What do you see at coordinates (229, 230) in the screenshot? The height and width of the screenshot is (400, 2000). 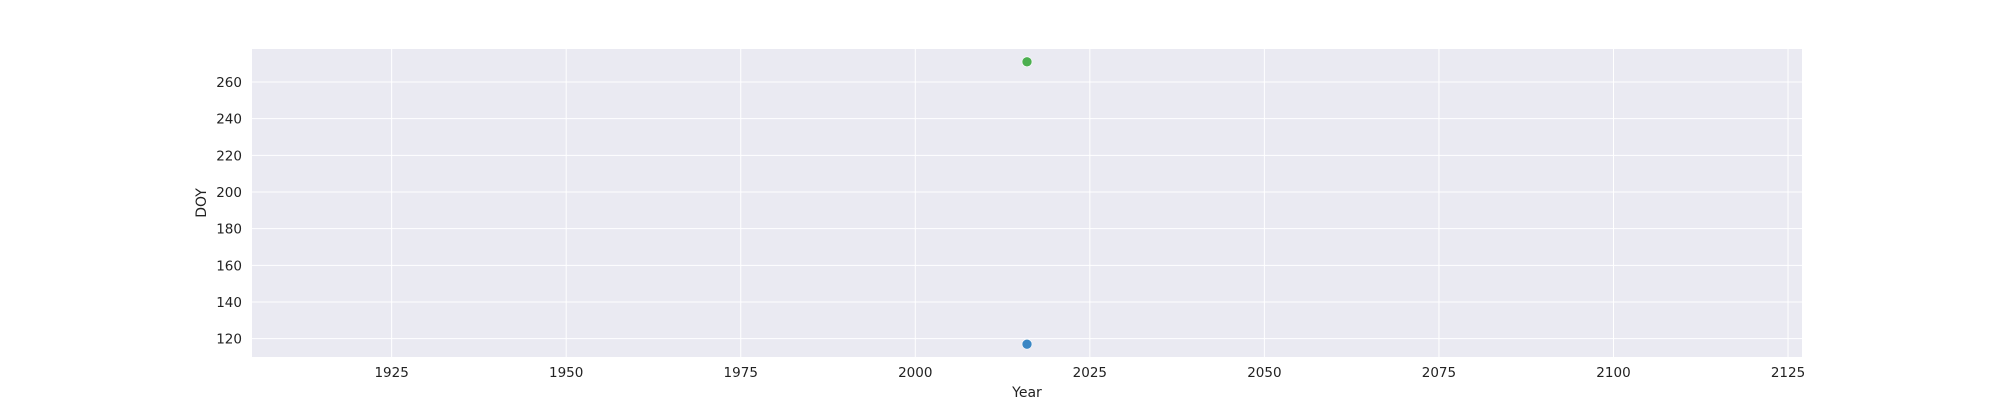 I see `y-tick-label: 180` at bounding box center [229, 230].